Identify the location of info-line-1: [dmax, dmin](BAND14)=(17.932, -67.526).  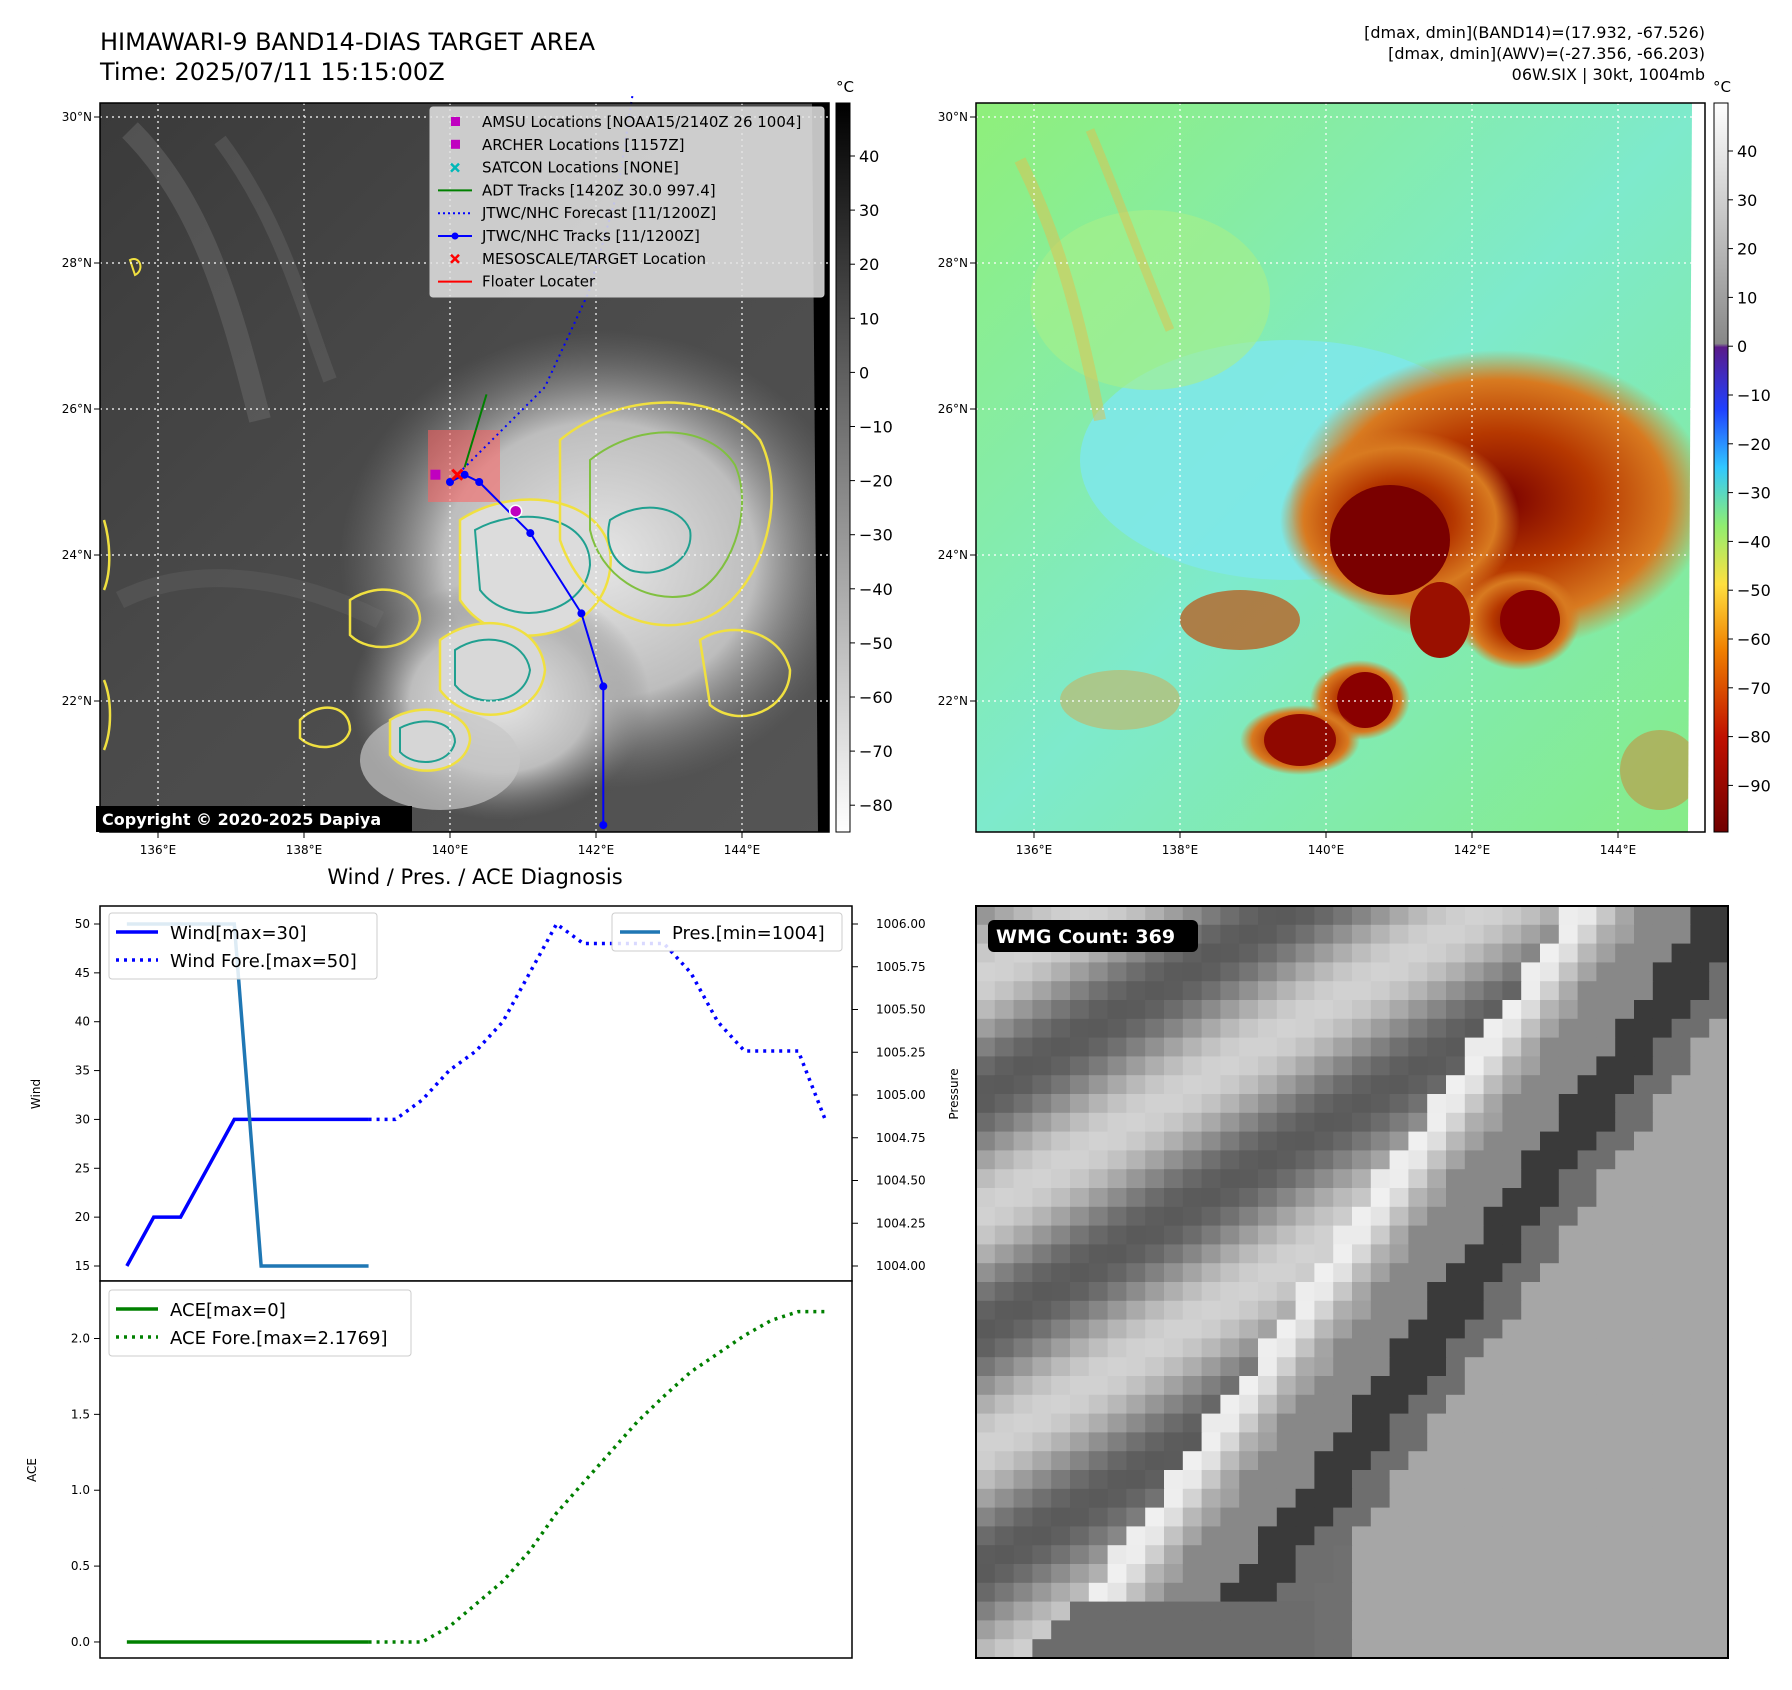
(1534, 32).